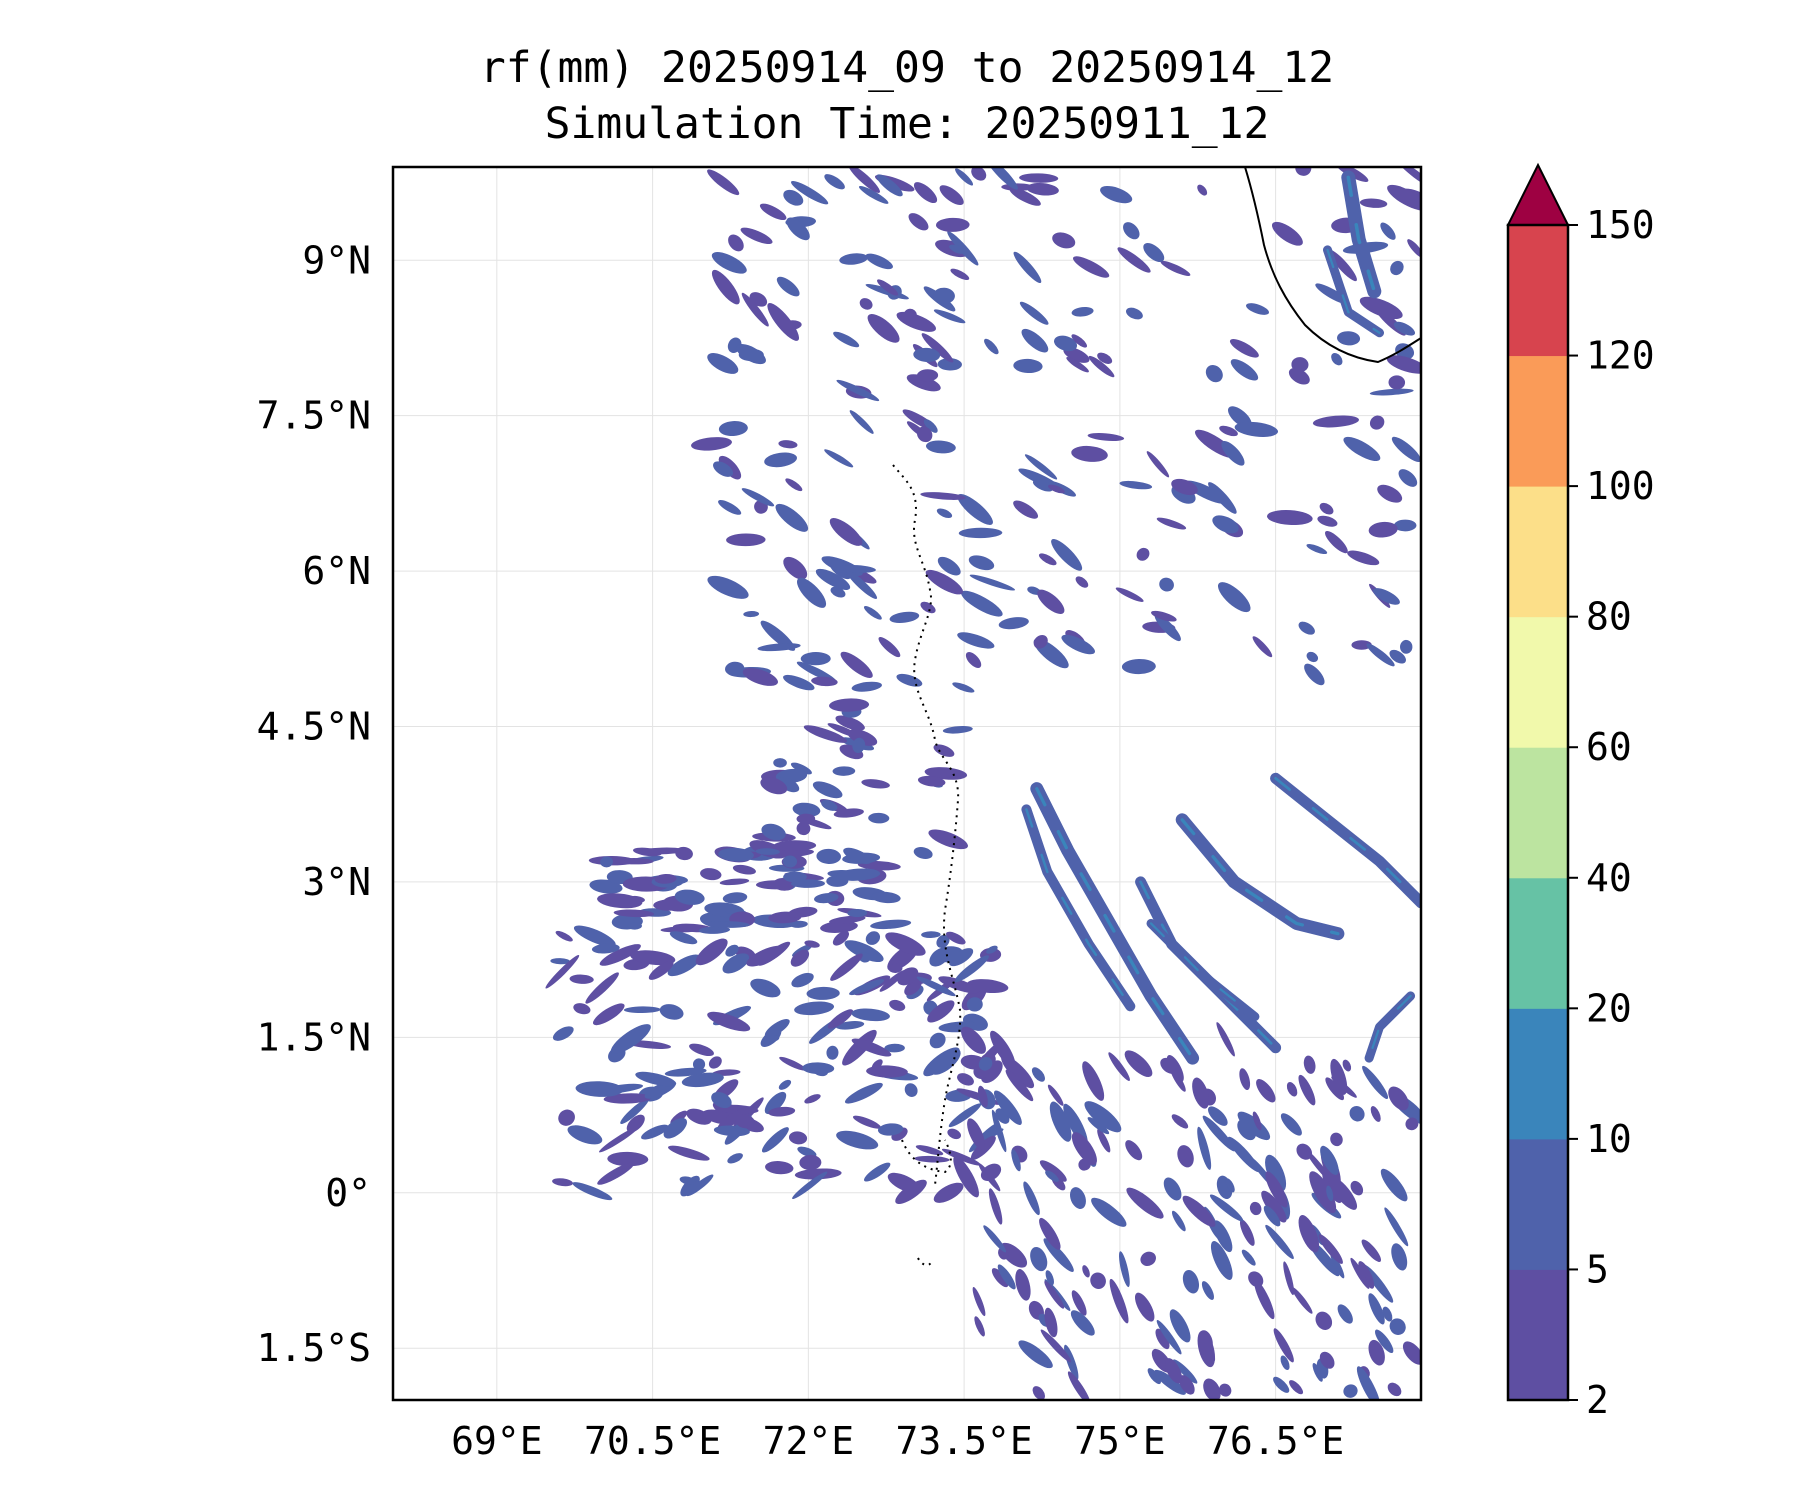 The image size is (1800, 1500). I want to click on y-tick-label: 9°N, so click(336, 260).